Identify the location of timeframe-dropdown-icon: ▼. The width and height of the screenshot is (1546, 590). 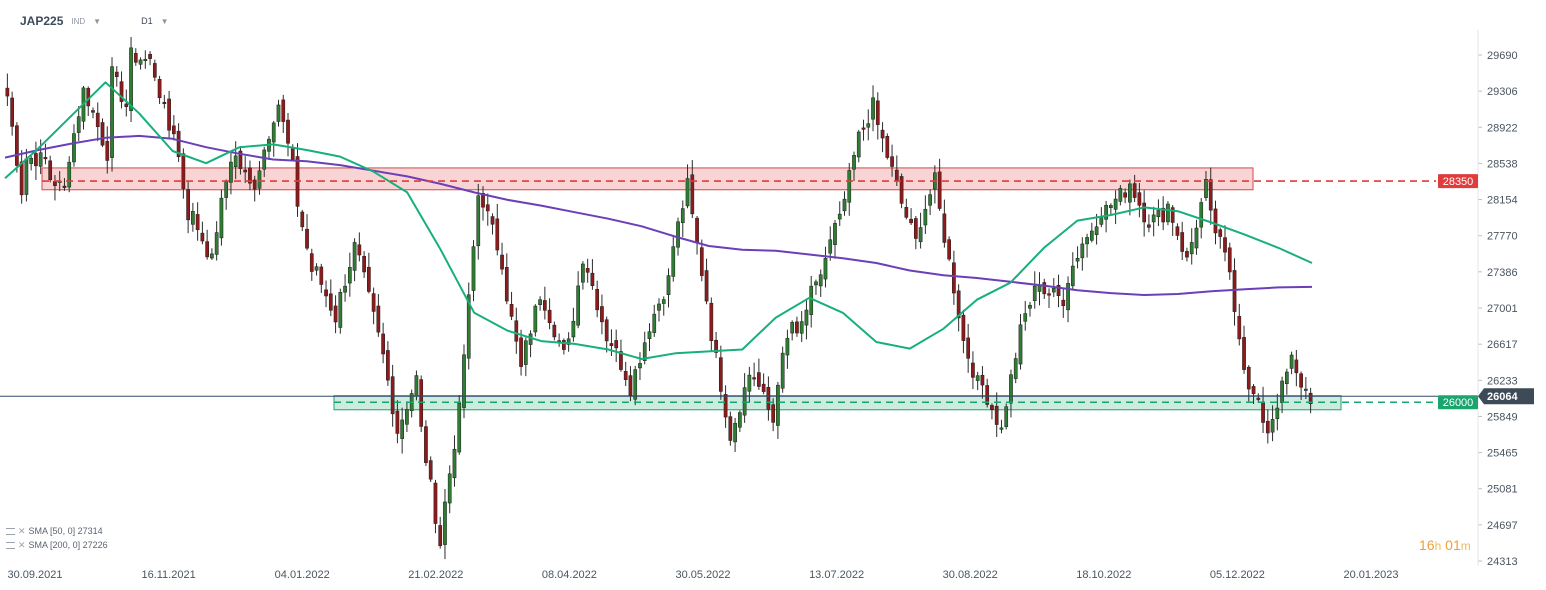
(164, 21).